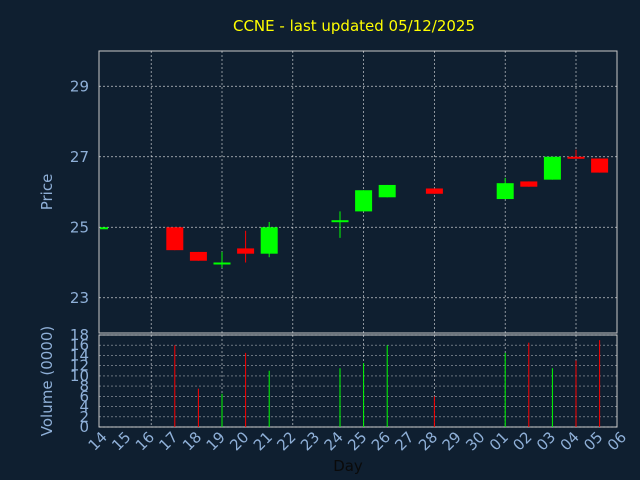 The width and height of the screenshot is (640, 480). What do you see at coordinates (79, 227) in the screenshot?
I see `price-y-tick-label: 25` at bounding box center [79, 227].